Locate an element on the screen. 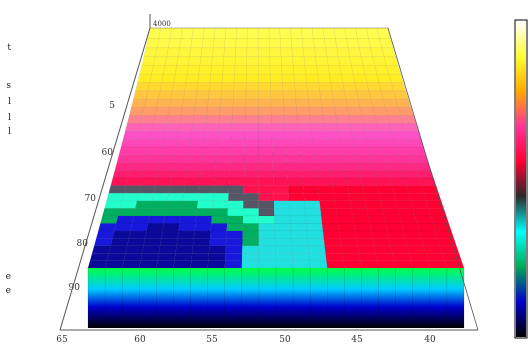  left-edge-glyph: s is located at coordinates (8, 86).